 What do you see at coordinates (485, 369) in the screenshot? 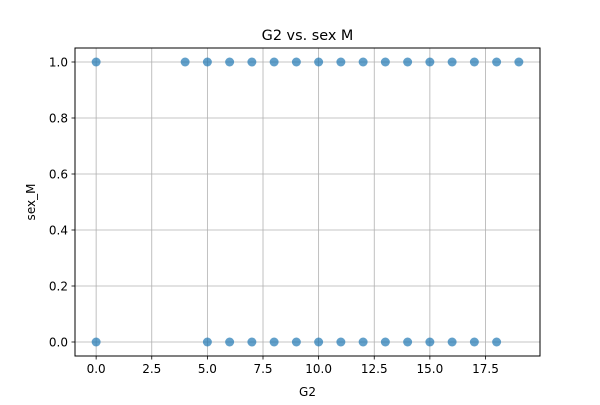
I see `x-tick-label: 17.5` at bounding box center [485, 369].